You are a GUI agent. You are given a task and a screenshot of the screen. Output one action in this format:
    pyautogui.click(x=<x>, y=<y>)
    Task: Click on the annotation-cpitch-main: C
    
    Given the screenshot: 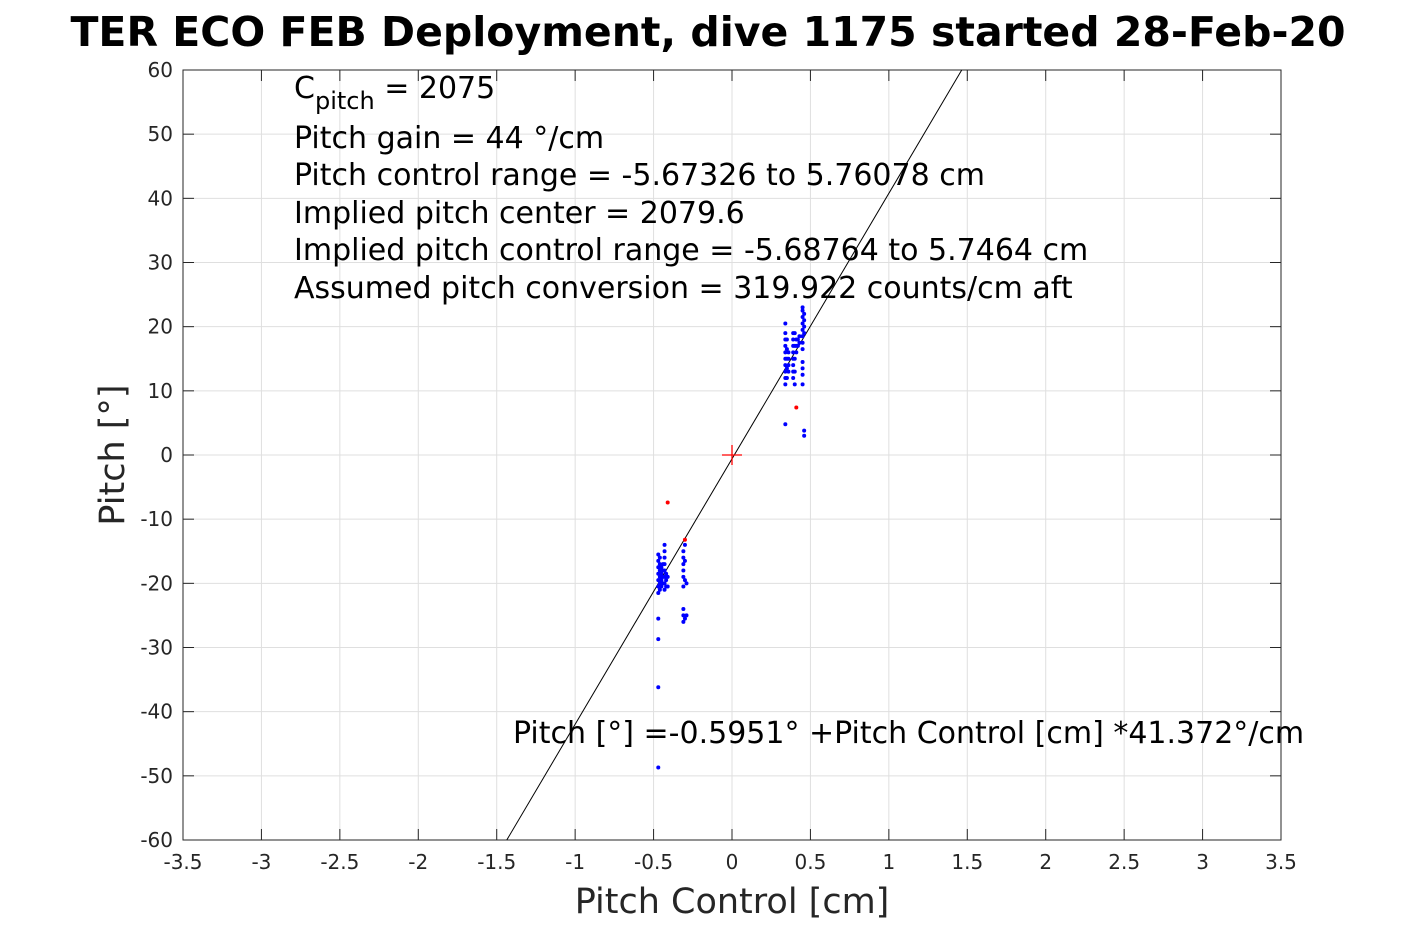 What is the action you would take?
    pyautogui.click(x=304, y=88)
    